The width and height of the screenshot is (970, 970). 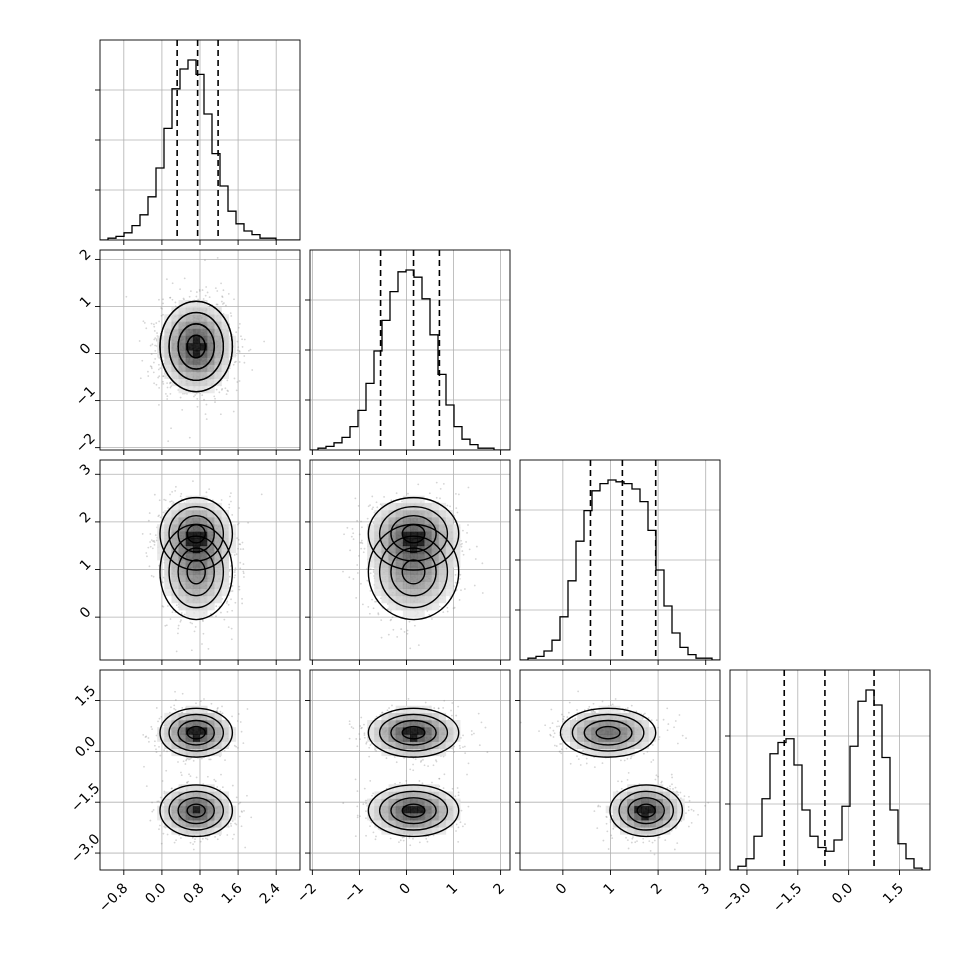 What do you see at coordinates (200, 350) in the screenshot?
I see `plot-area` at bounding box center [200, 350].